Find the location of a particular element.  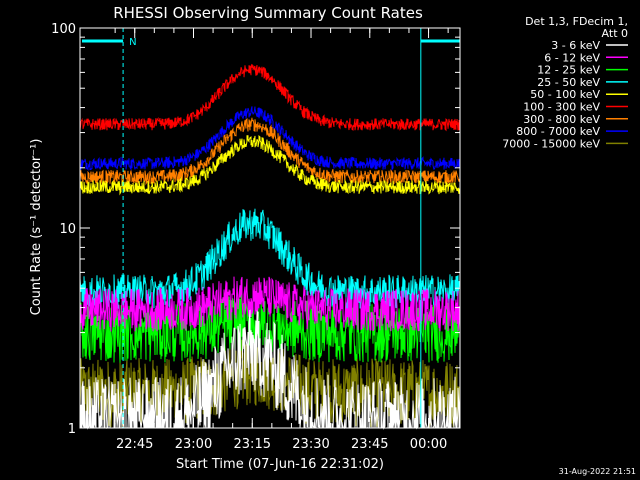

x-tick-label: 00:00 is located at coordinates (428, 444).